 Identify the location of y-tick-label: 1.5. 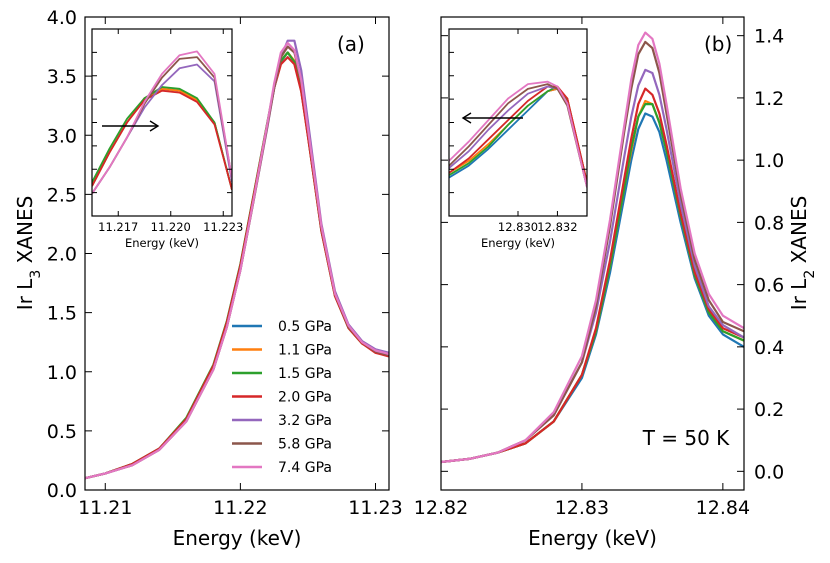
(62, 314).